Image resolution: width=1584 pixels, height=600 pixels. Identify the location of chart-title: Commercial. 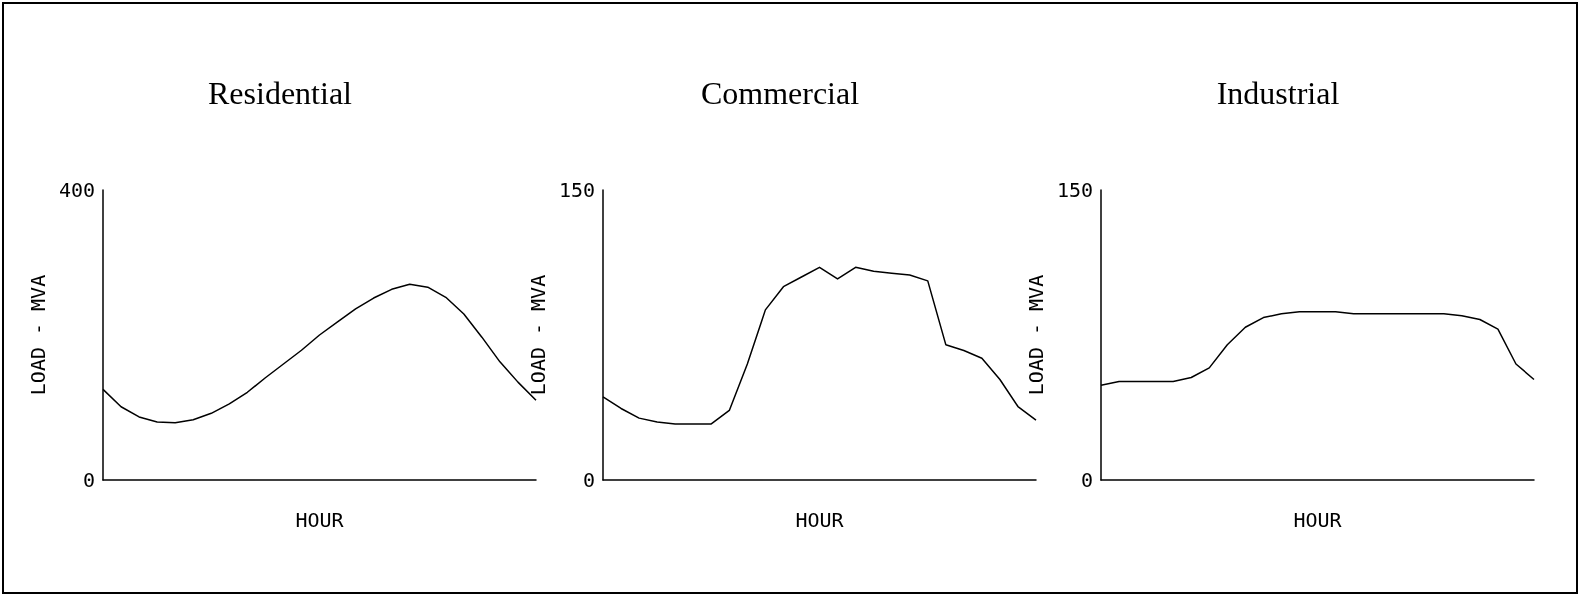
(780, 93).